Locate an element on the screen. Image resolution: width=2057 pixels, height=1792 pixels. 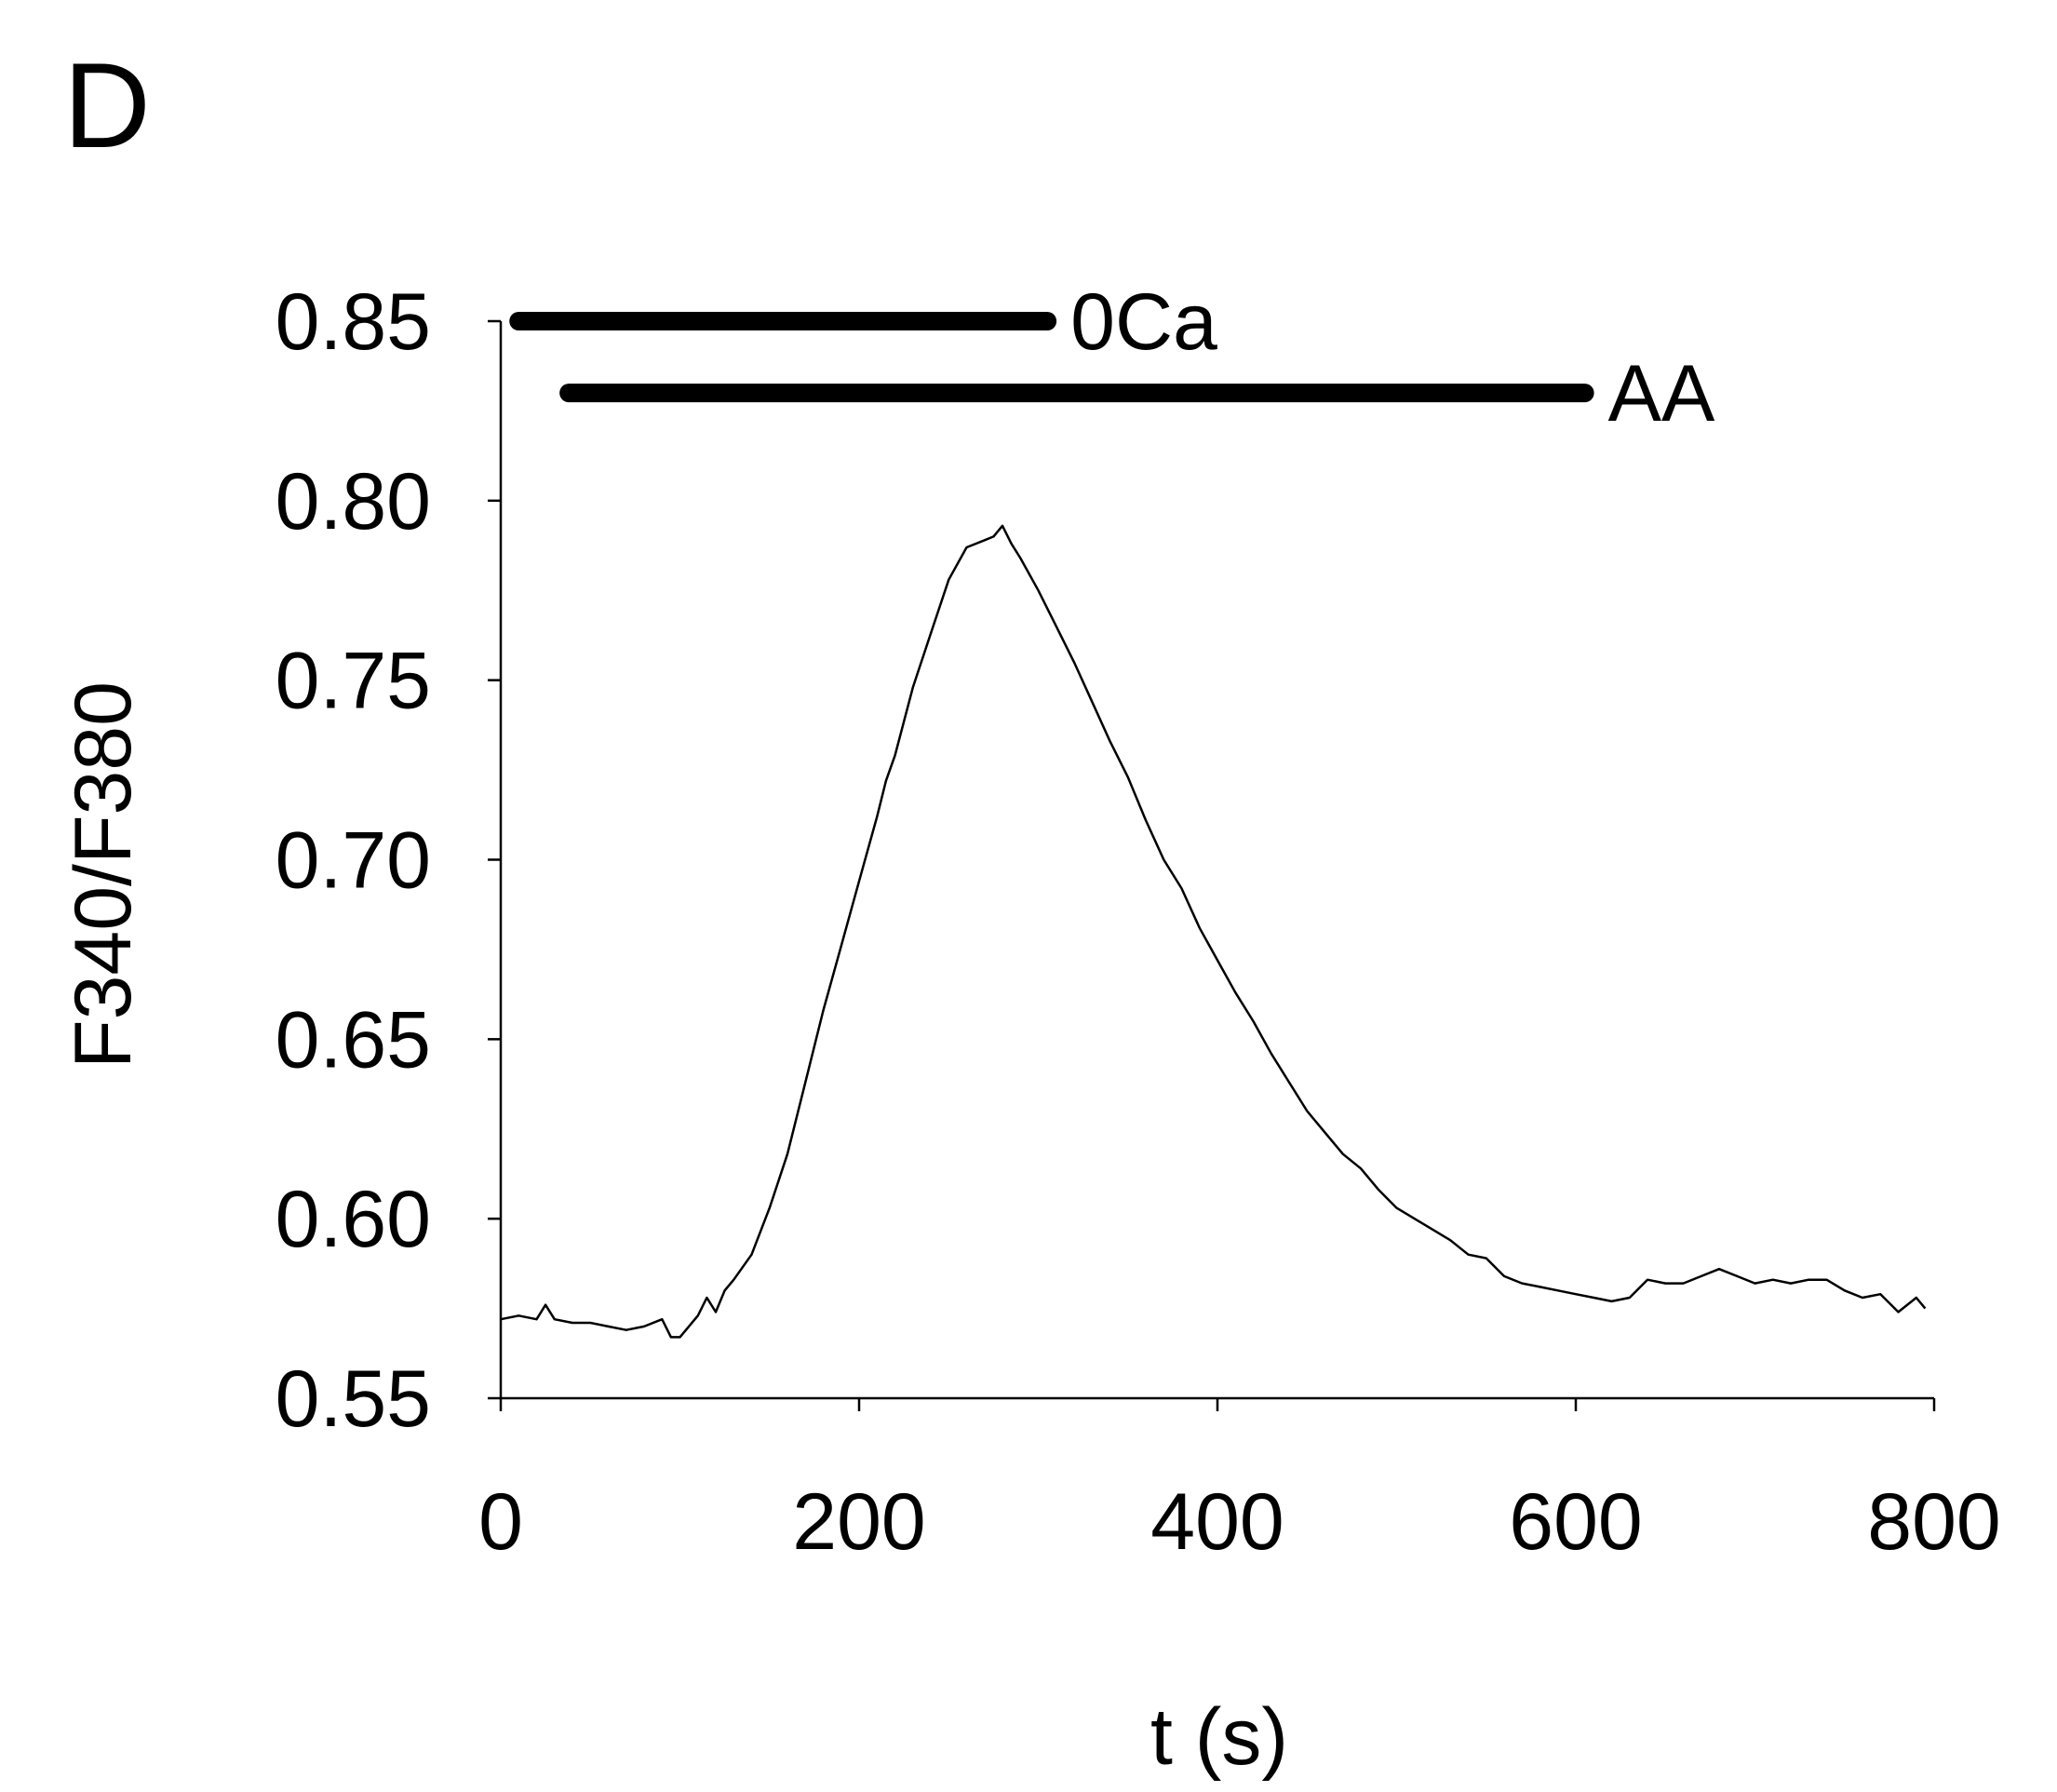
y-tick-label: 0.60 is located at coordinates (353, 1219).